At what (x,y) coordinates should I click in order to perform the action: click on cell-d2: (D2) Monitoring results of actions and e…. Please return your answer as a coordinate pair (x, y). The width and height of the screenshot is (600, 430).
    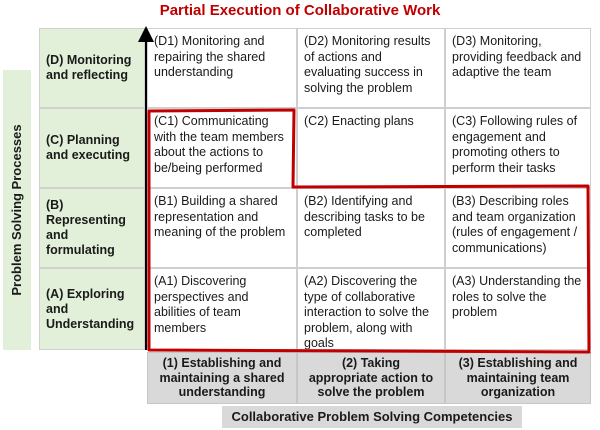
    Looking at the image, I should click on (371, 68).